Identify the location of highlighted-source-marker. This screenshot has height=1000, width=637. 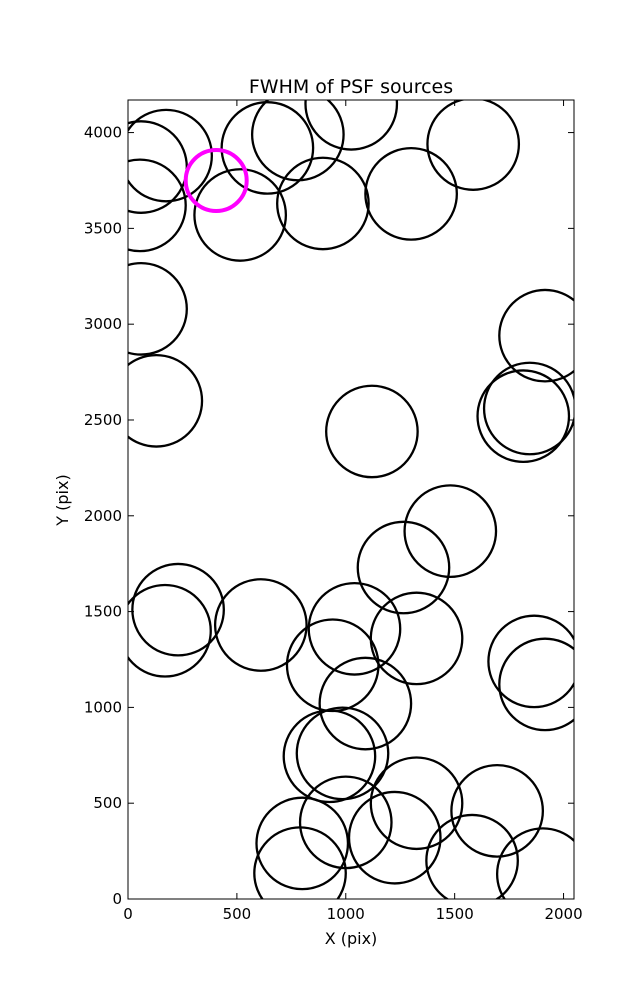
(216, 180).